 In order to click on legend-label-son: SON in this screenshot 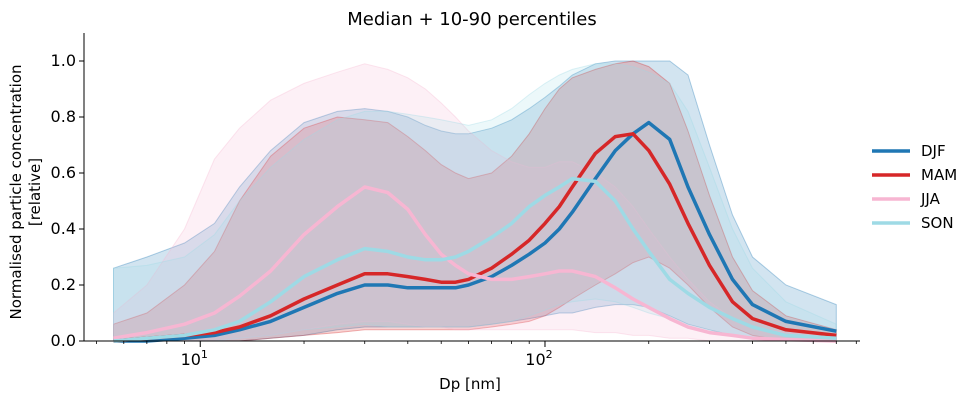, I will do `click(937, 223)`.